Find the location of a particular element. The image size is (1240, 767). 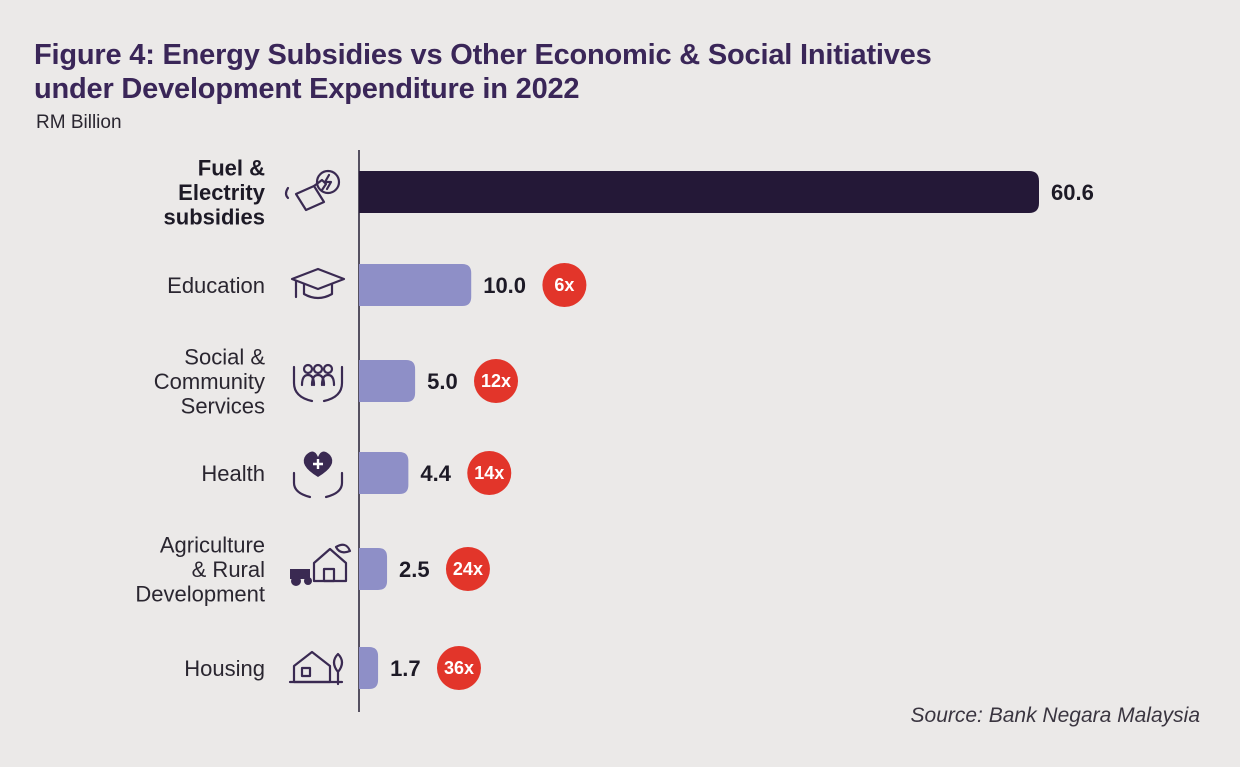

category-label: Agriculture & Rural Development is located at coordinates (200, 570).